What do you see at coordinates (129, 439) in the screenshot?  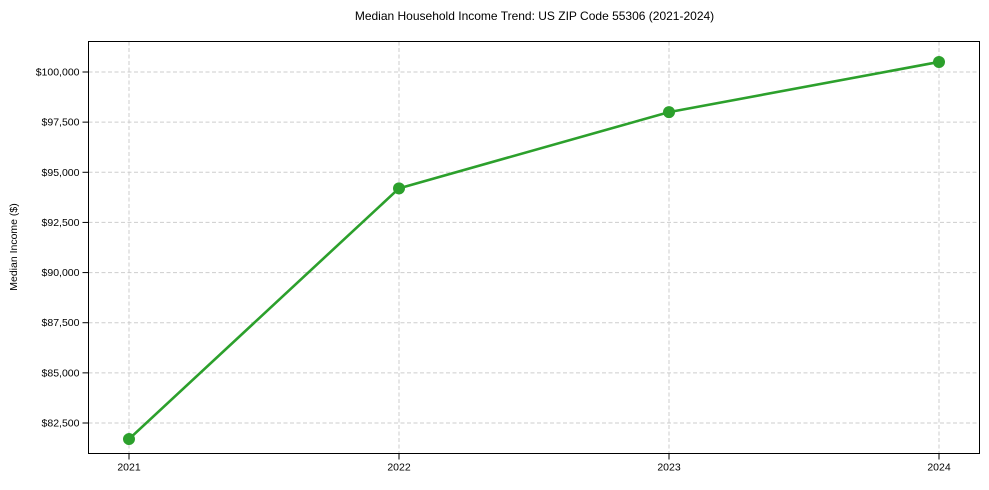 I see `data-point-2021` at bounding box center [129, 439].